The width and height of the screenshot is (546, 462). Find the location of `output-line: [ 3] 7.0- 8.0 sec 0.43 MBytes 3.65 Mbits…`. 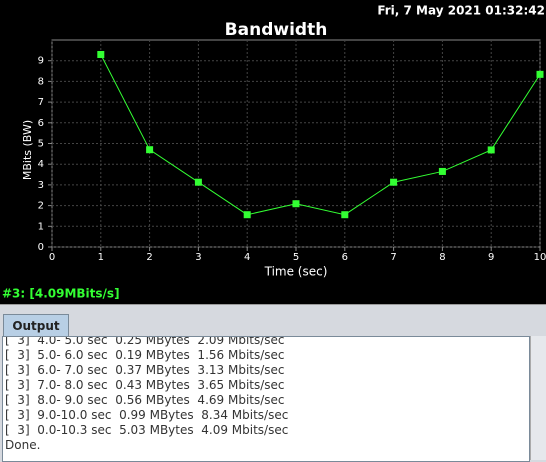

output-line: [ 3] 7.0- 8.0 sec 0.43 MBytes 3.65 Mbits… is located at coordinates (145, 385).